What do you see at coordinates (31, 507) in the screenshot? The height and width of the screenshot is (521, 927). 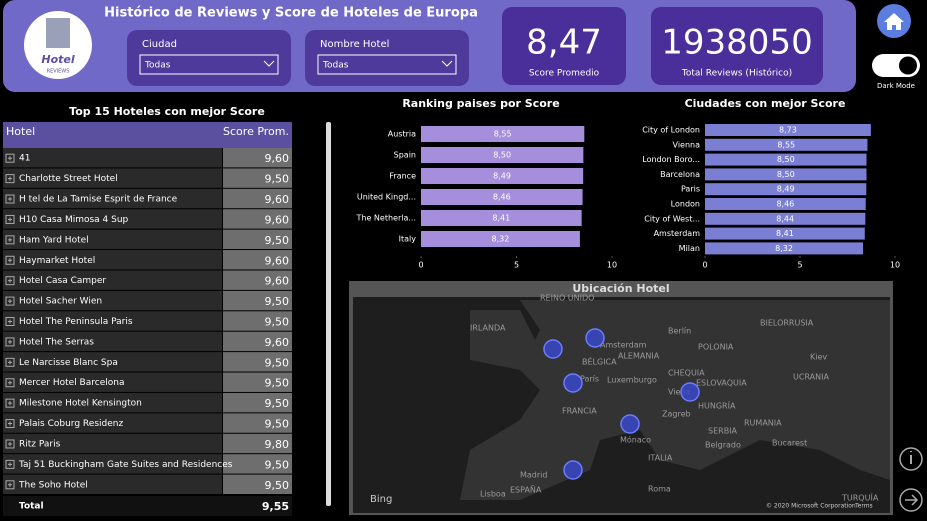 I see `total-label: Total` at bounding box center [31, 507].